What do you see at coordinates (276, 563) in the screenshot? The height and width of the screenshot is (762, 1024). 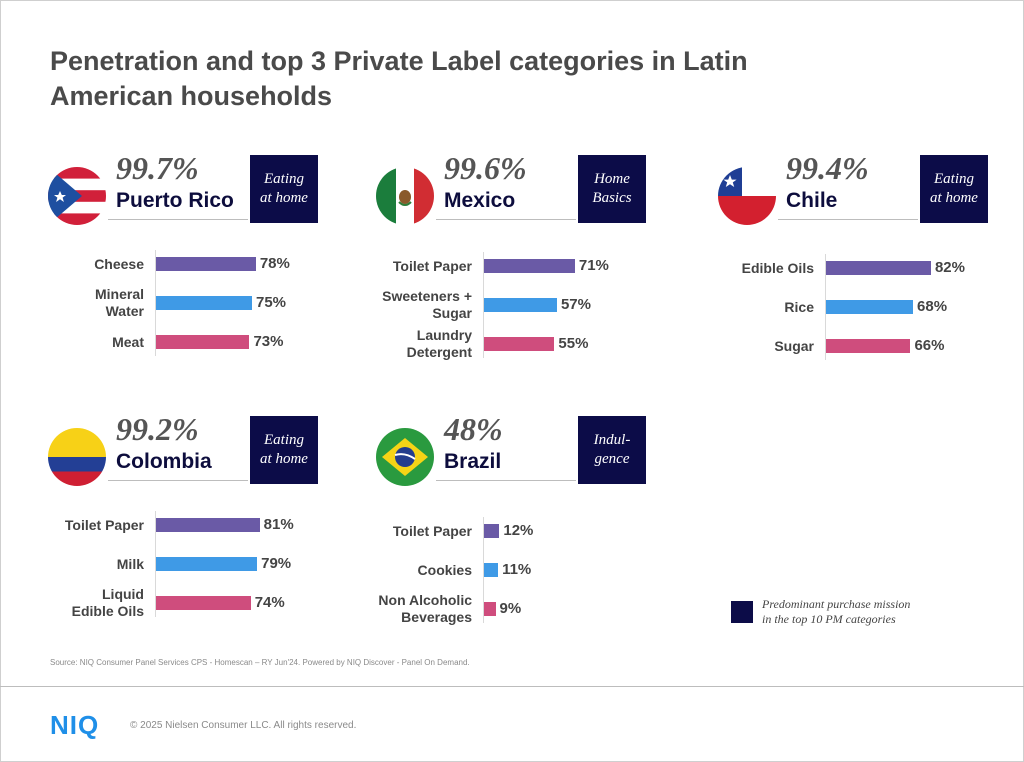 I see `data-label: 79%` at bounding box center [276, 563].